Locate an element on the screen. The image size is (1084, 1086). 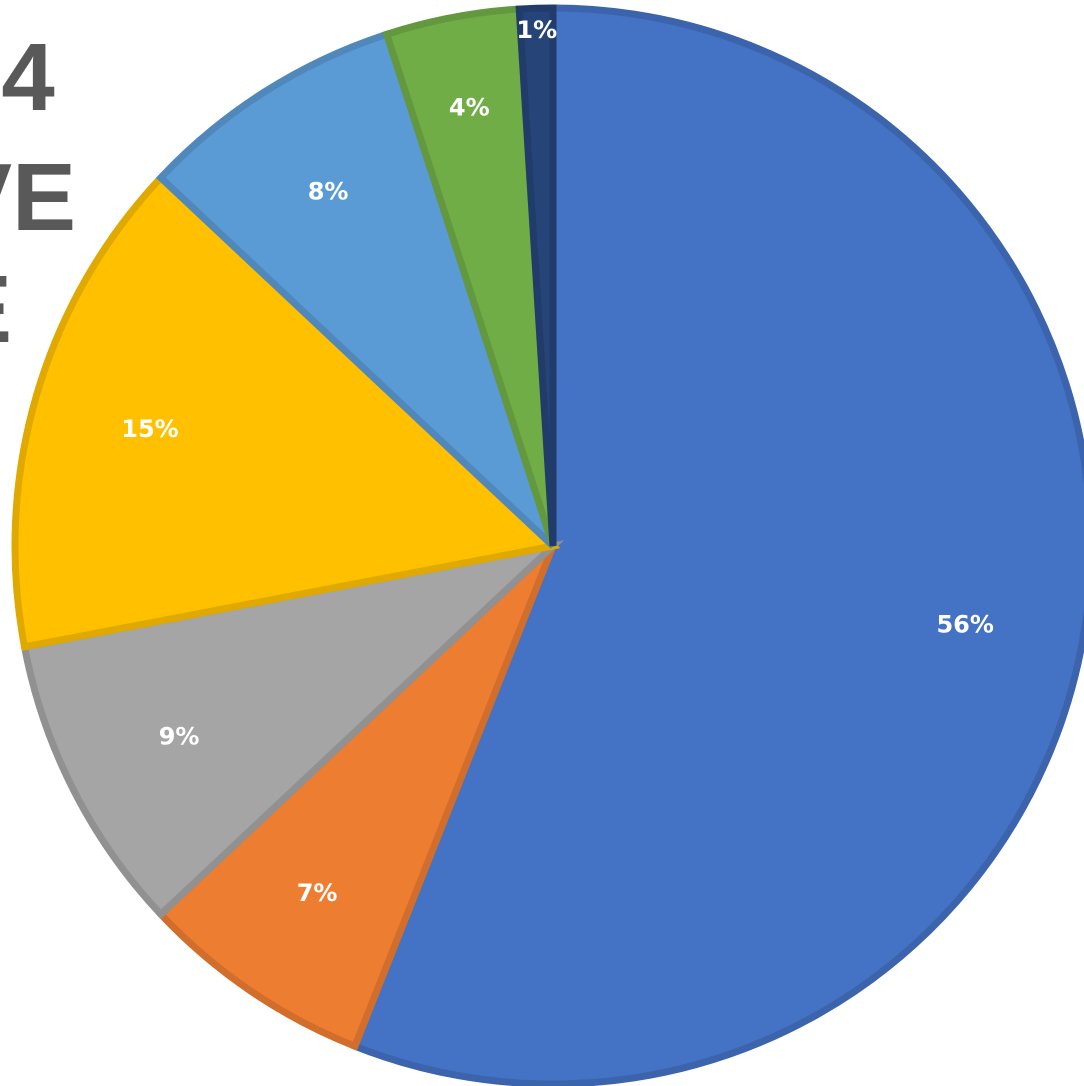
chart-title-line-2: VE is located at coordinates (38, 197).